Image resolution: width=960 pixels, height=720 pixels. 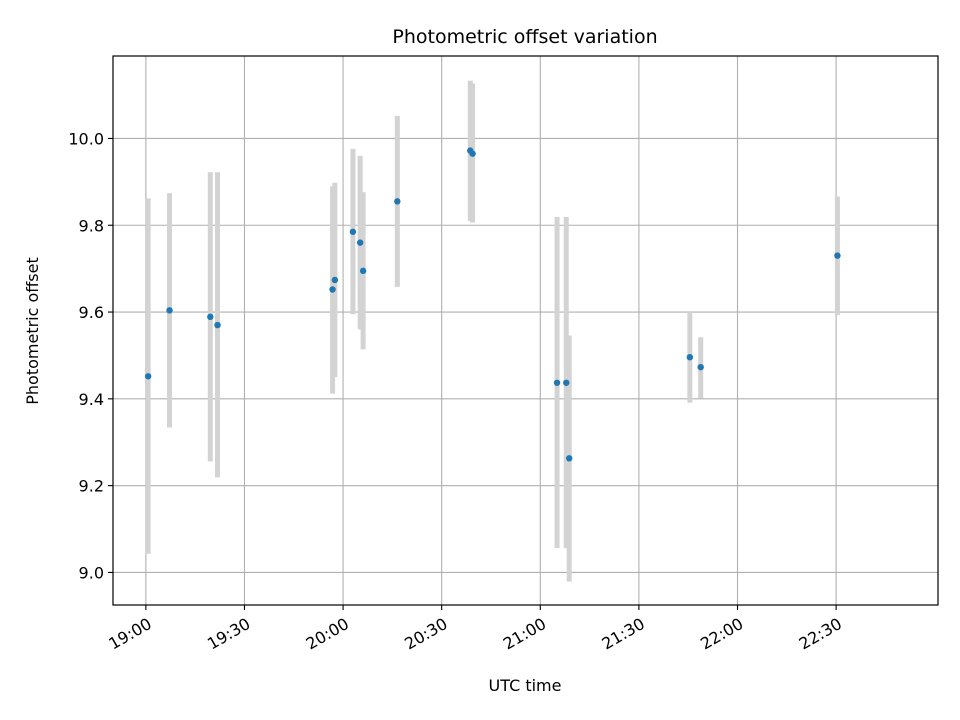 I want to click on x-tick-label: 21:30, so click(x=622, y=634).